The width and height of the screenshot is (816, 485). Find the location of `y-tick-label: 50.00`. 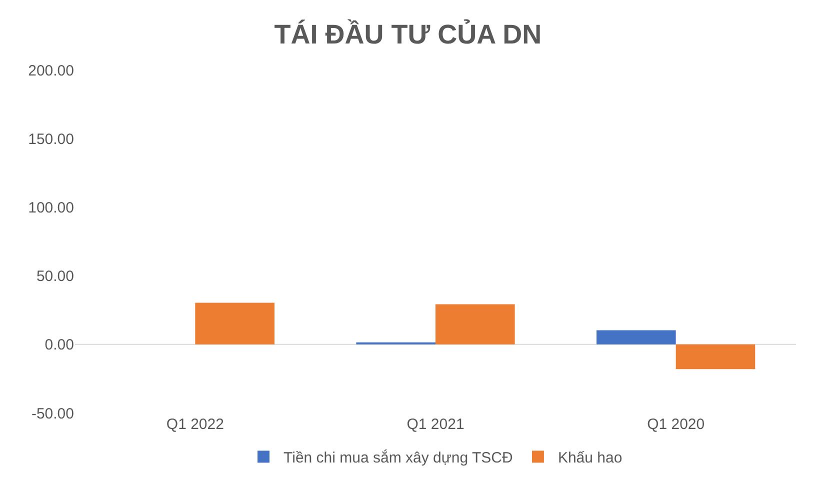

y-tick-label: 50.00 is located at coordinates (55, 277).